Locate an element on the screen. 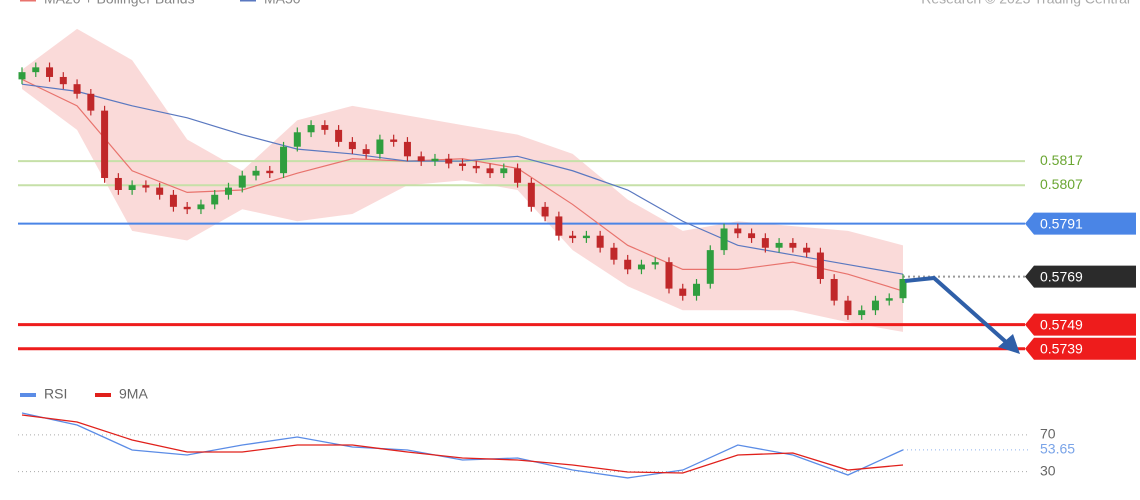  legend-label: MA20 + Bollinger Bands is located at coordinates (119, 3).